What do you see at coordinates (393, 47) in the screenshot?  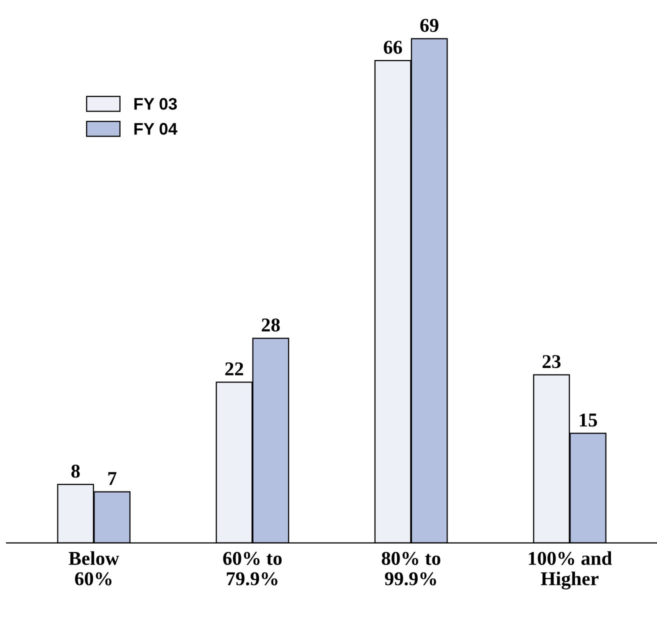 I see `data-label: 66` at bounding box center [393, 47].